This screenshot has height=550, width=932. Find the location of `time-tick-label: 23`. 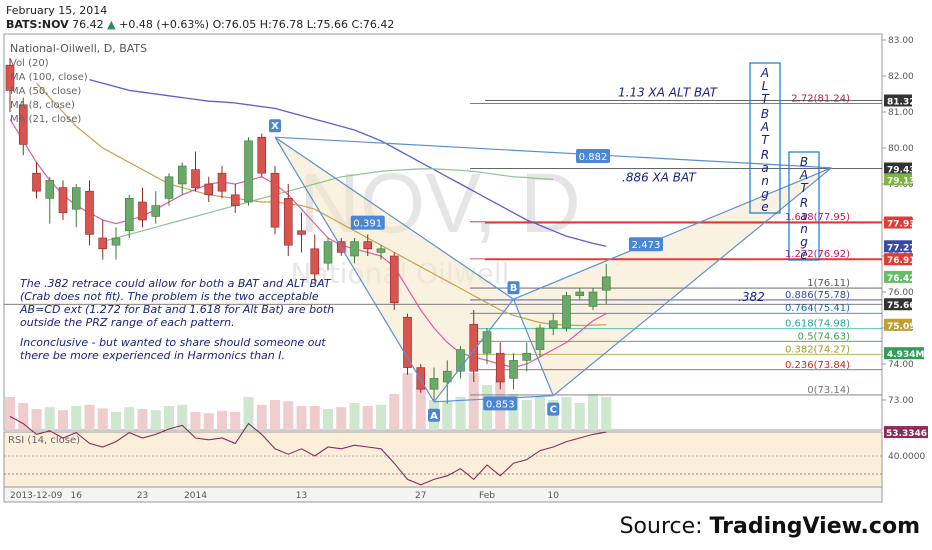

time-tick-label: 23 is located at coordinates (142, 496).